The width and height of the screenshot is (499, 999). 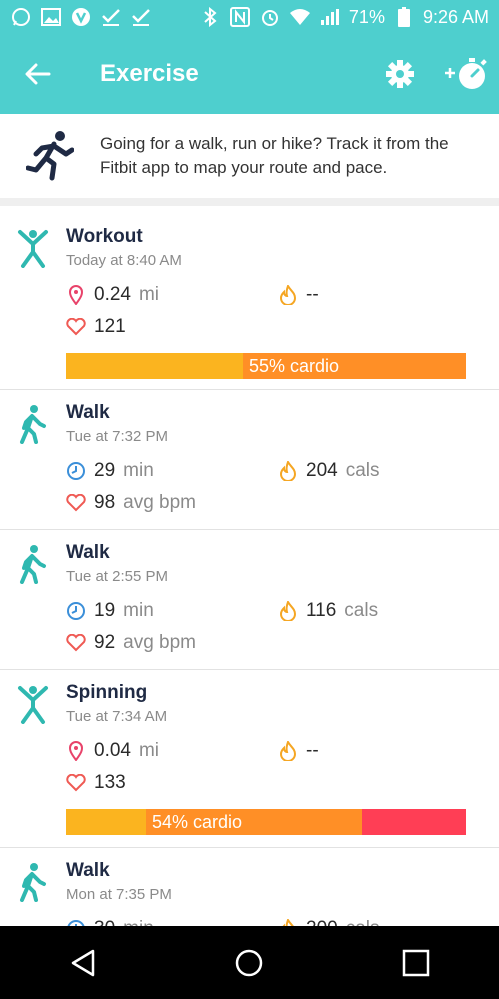 What do you see at coordinates (117, 576) in the screenshot?
I see `exercise-time: Tue at 2:55 PM` at bounding box center [117, 576].